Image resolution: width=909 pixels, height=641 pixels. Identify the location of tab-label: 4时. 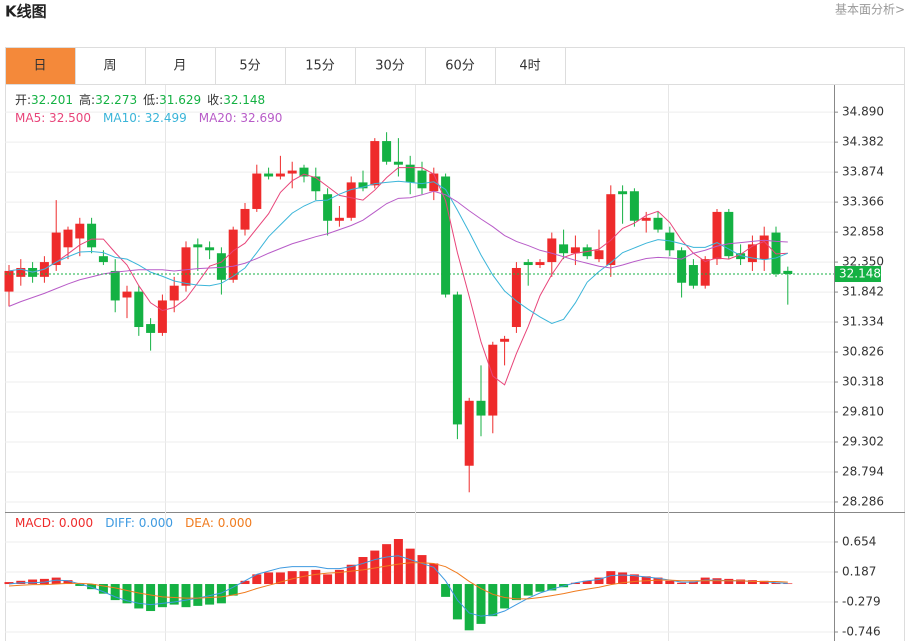
(529, 66).